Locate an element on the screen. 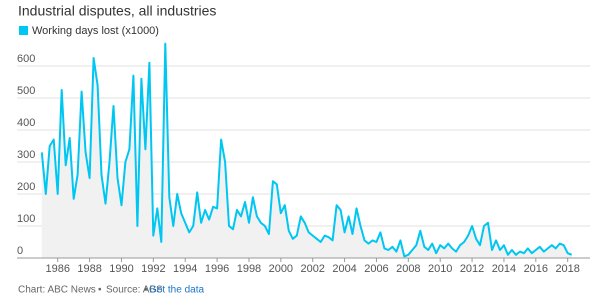  source-data: Source: ABS is located at coordinates (134, 290).